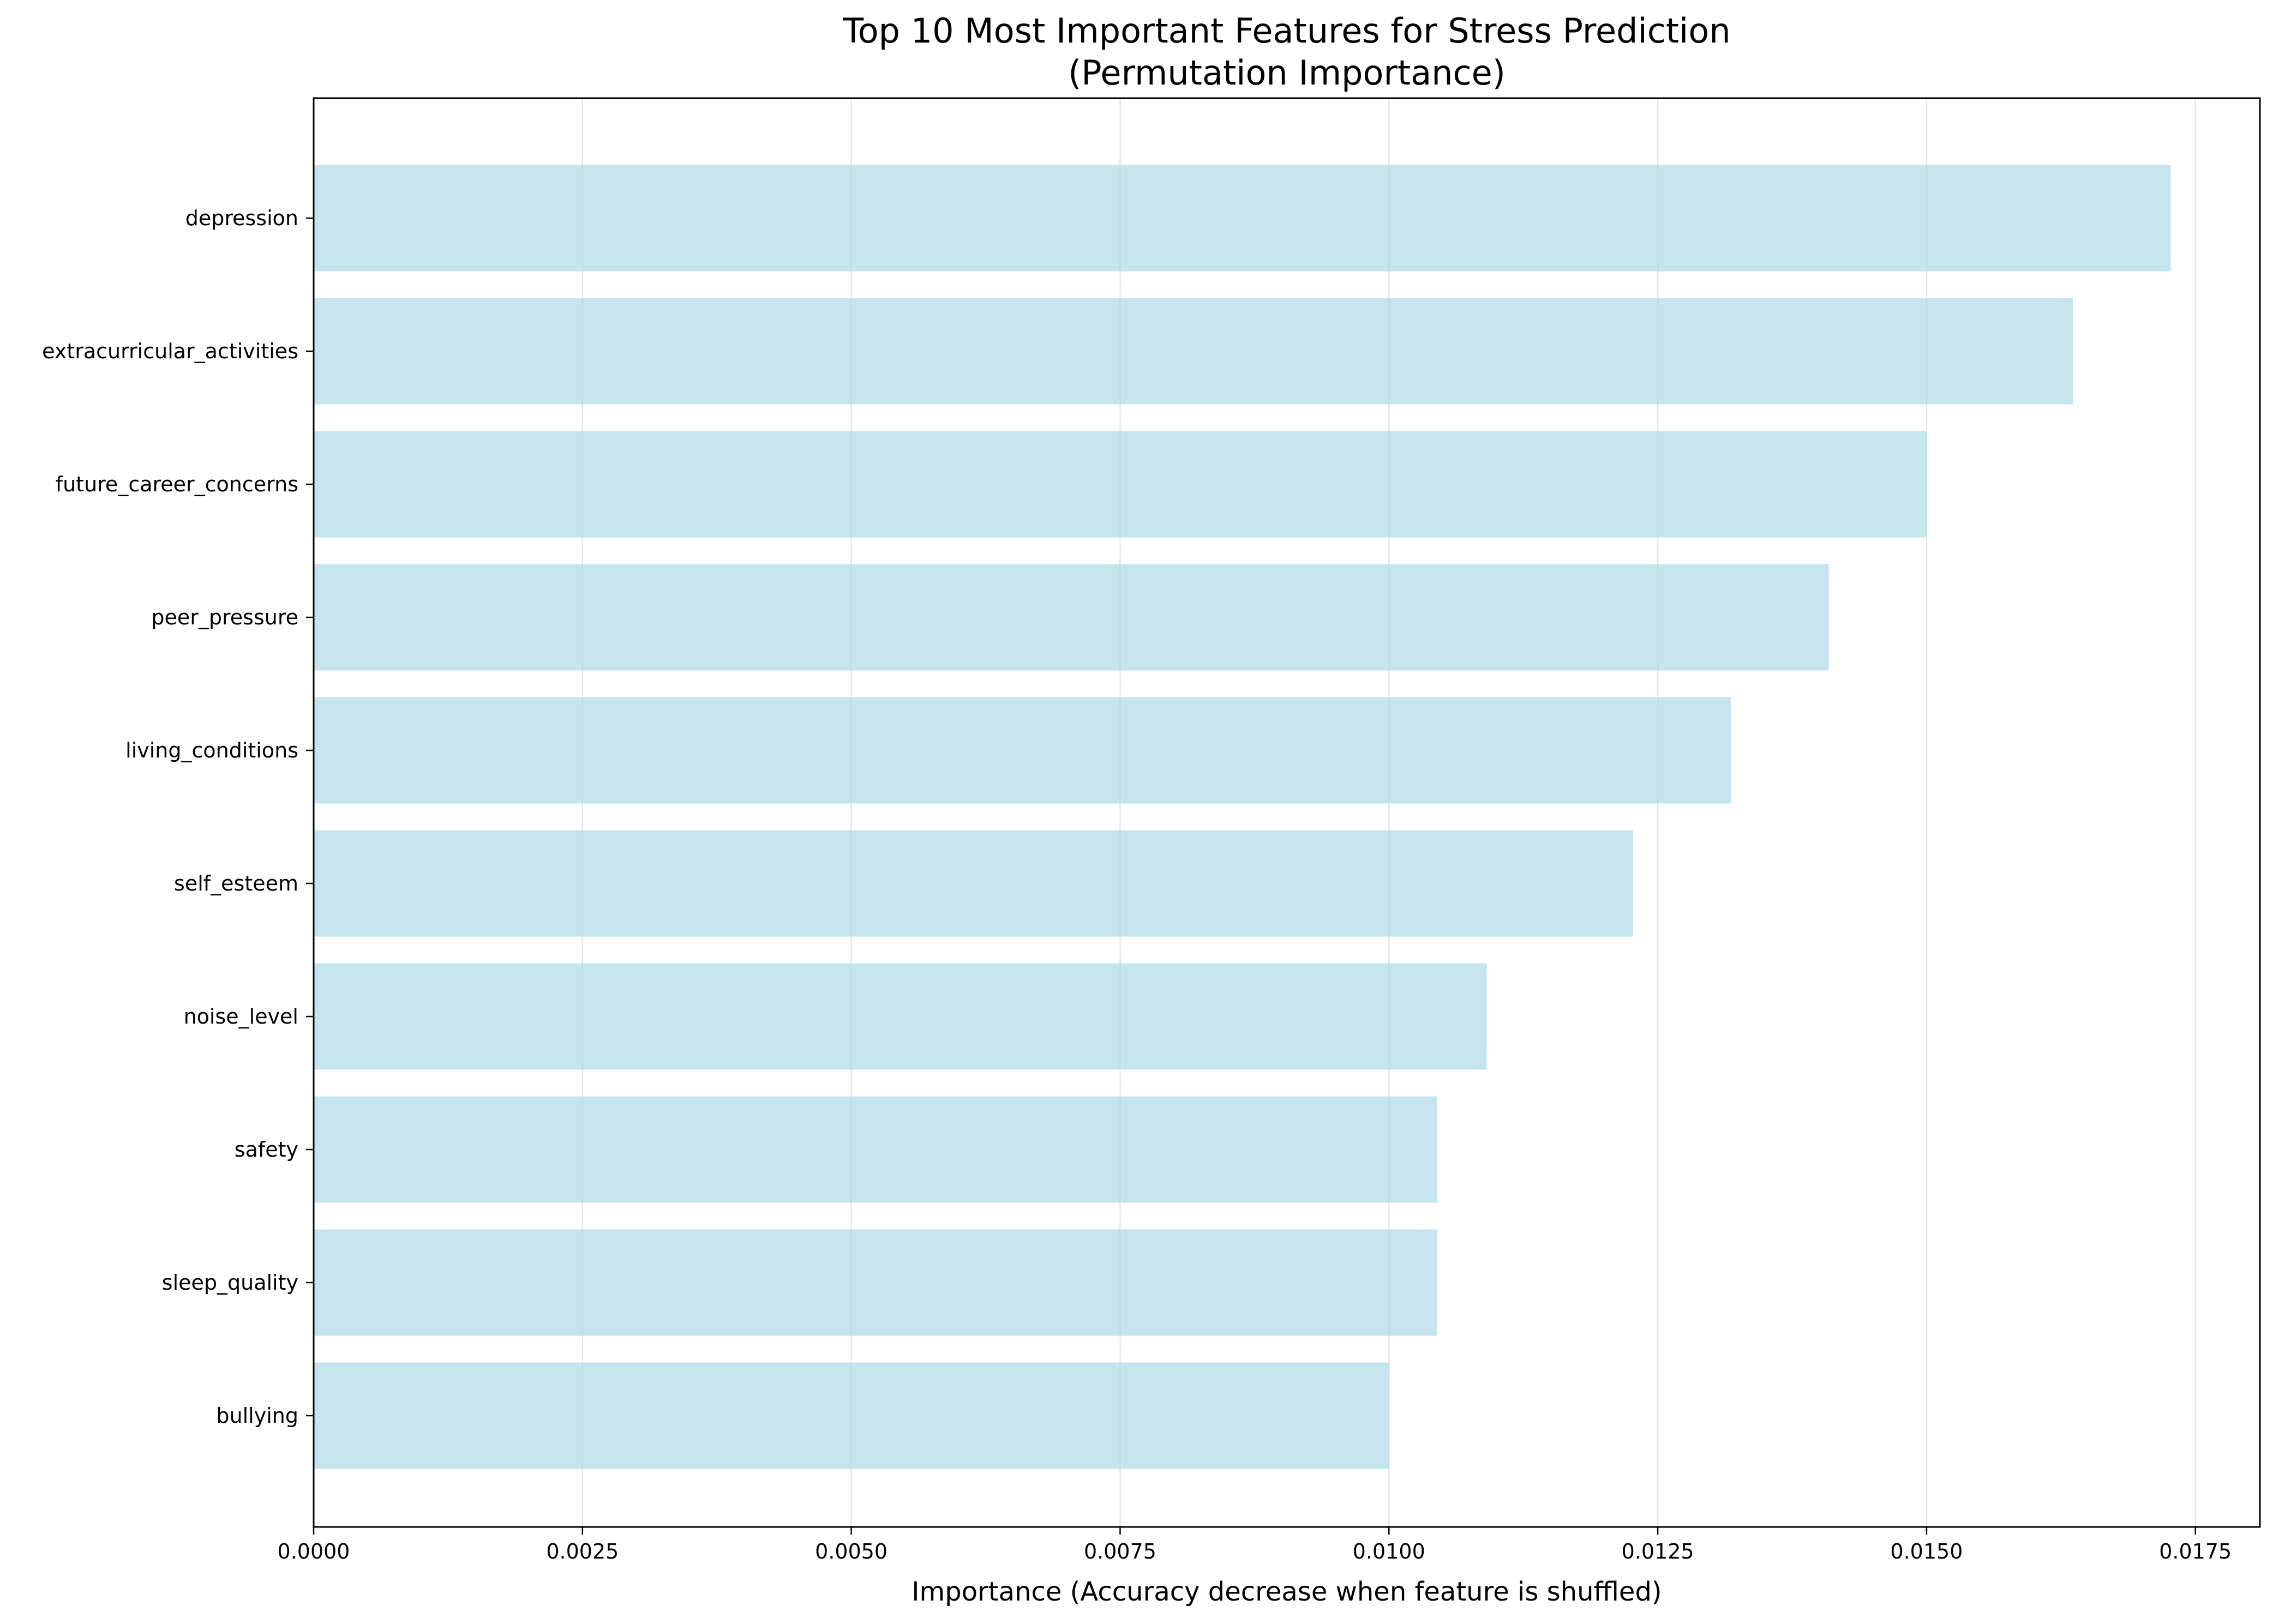  Describe the element at coordinates (230, 1283) in the screenshot. I see `y-tick-label: sleep_quality` at that location.